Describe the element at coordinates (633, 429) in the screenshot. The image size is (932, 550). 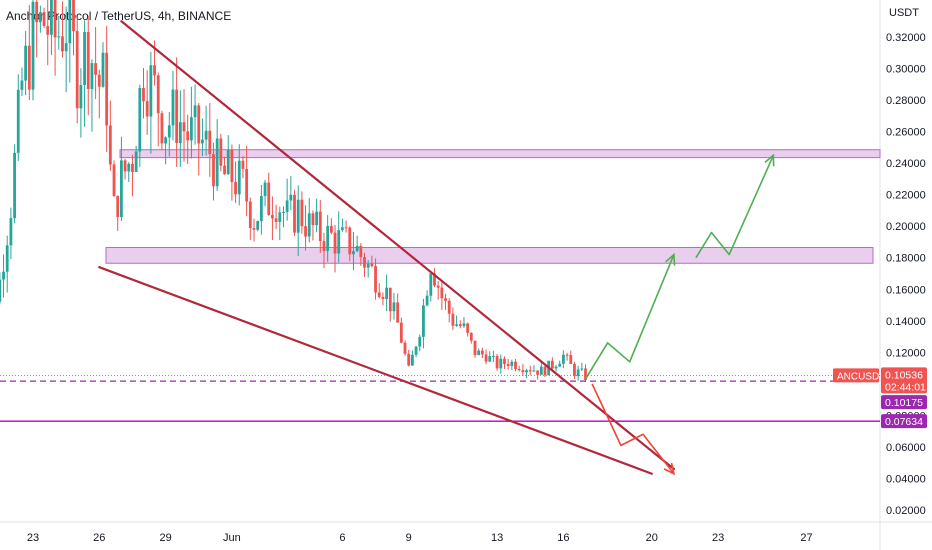
I see `bearish-projection-arrow` at that location.